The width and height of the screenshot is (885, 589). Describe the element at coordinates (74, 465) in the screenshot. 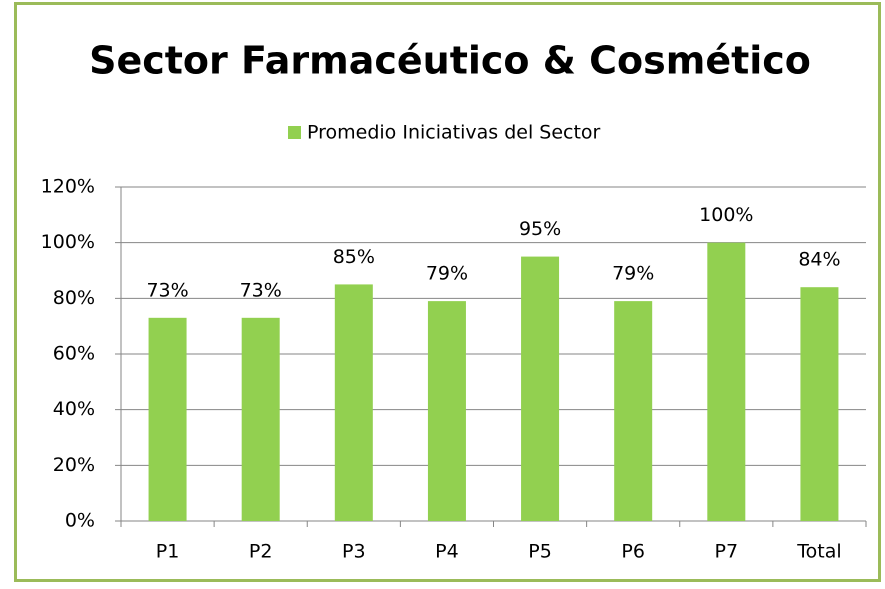

I see `y-tick-label: 20%` at that location.